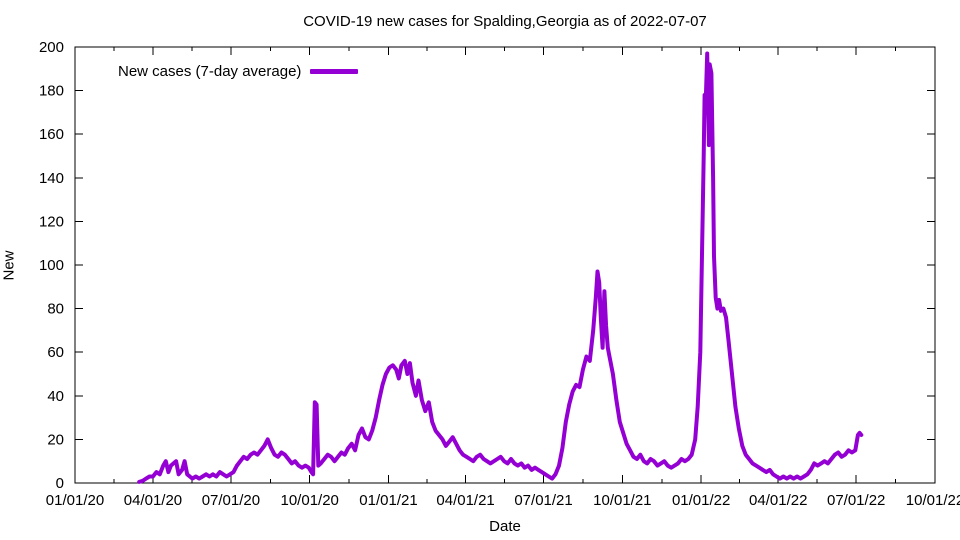 This screenshot has width=960, height=540. What do you see at coordinates (778, 500) in the screenshot?
I see `x-tick-label: 04/01/22` at bounding box center [778, 500].